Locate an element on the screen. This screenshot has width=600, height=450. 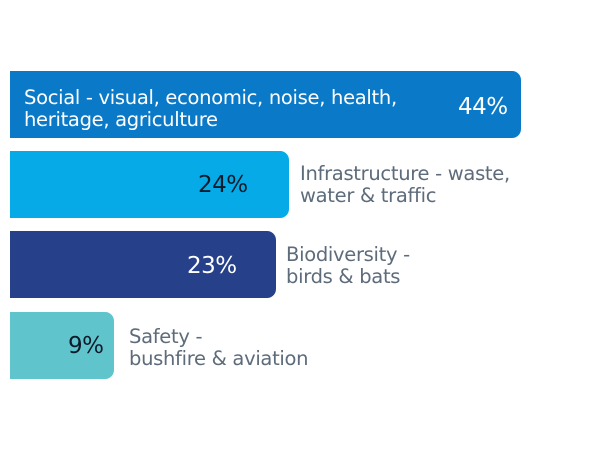
bar-biodiversity-label: Biodiversity - birds & bats is located at coordinates (348, 266).